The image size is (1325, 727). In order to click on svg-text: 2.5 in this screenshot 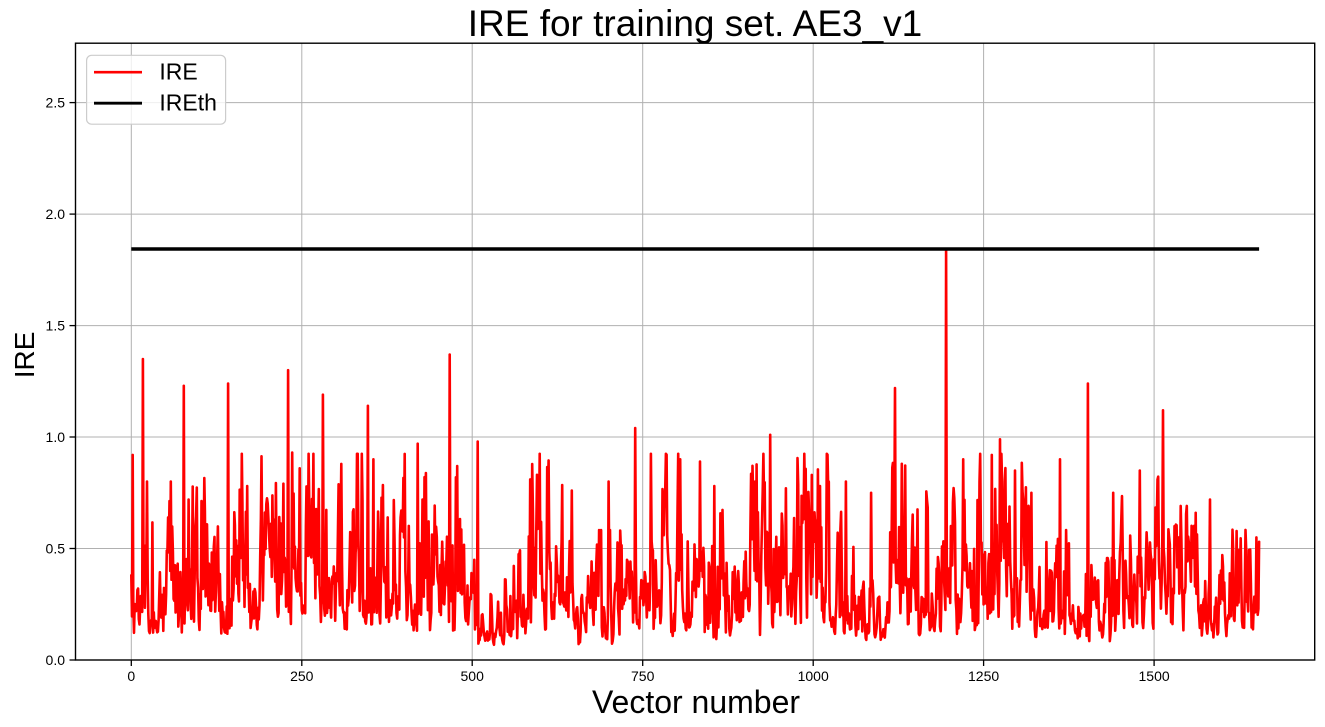, I will do `click(56, 103)`.